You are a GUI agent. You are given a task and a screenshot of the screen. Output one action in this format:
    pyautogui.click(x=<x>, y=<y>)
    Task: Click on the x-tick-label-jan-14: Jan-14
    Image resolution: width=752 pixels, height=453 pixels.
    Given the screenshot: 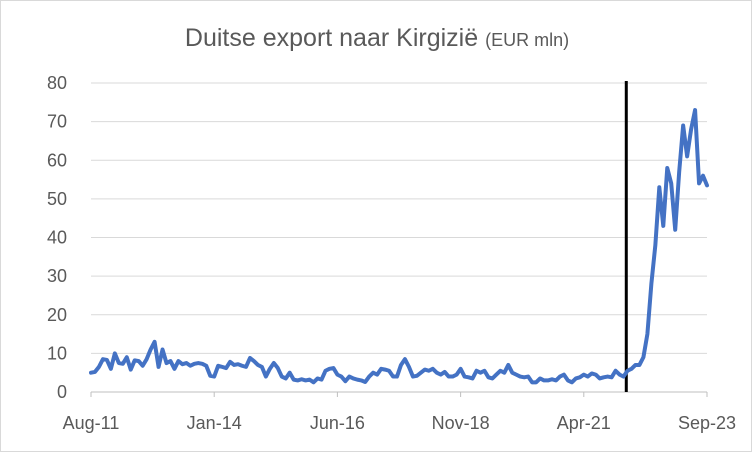 What is the action you would take?
    pyautogui.click(x=214, y=423)
    